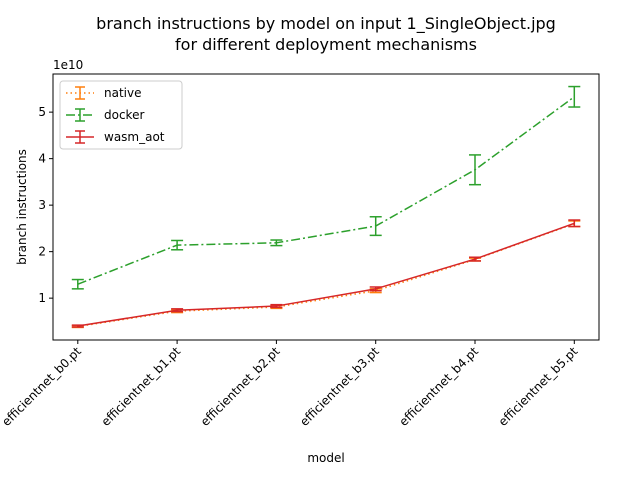 The width and height of the screenshot is (640, 484). I want to click on legend-box, so click(121, 115).